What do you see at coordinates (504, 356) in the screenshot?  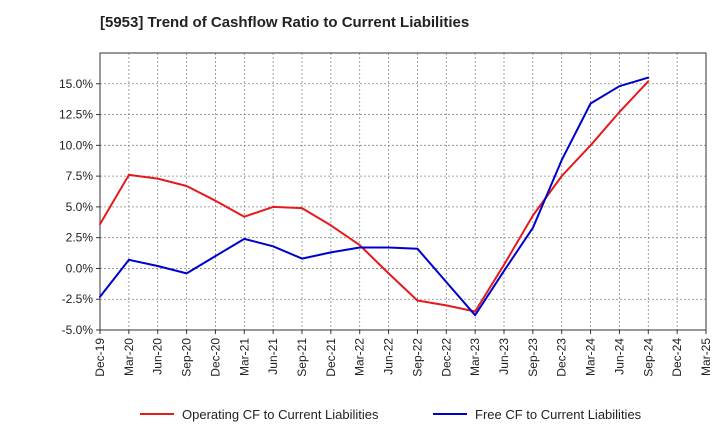 I see `x-tick-label: Jun-23` at bounding box center [504, 356].